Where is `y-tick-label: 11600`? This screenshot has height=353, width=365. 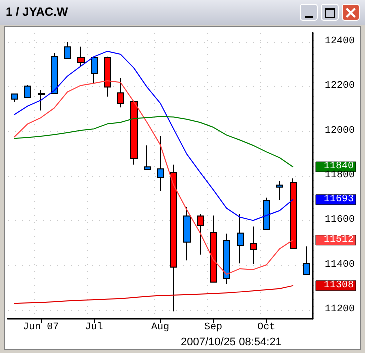
y-tick-label: 11600 is located at coordinates (340, 220).